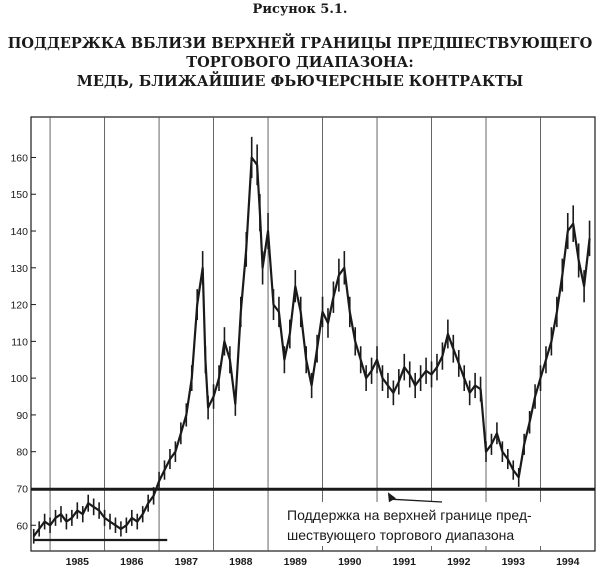  What do you see at coordinates (400, 535) in the screenshot?
I see `annotation-line-2: шествующего торгового диапазона` at bounding box center [400, 535].